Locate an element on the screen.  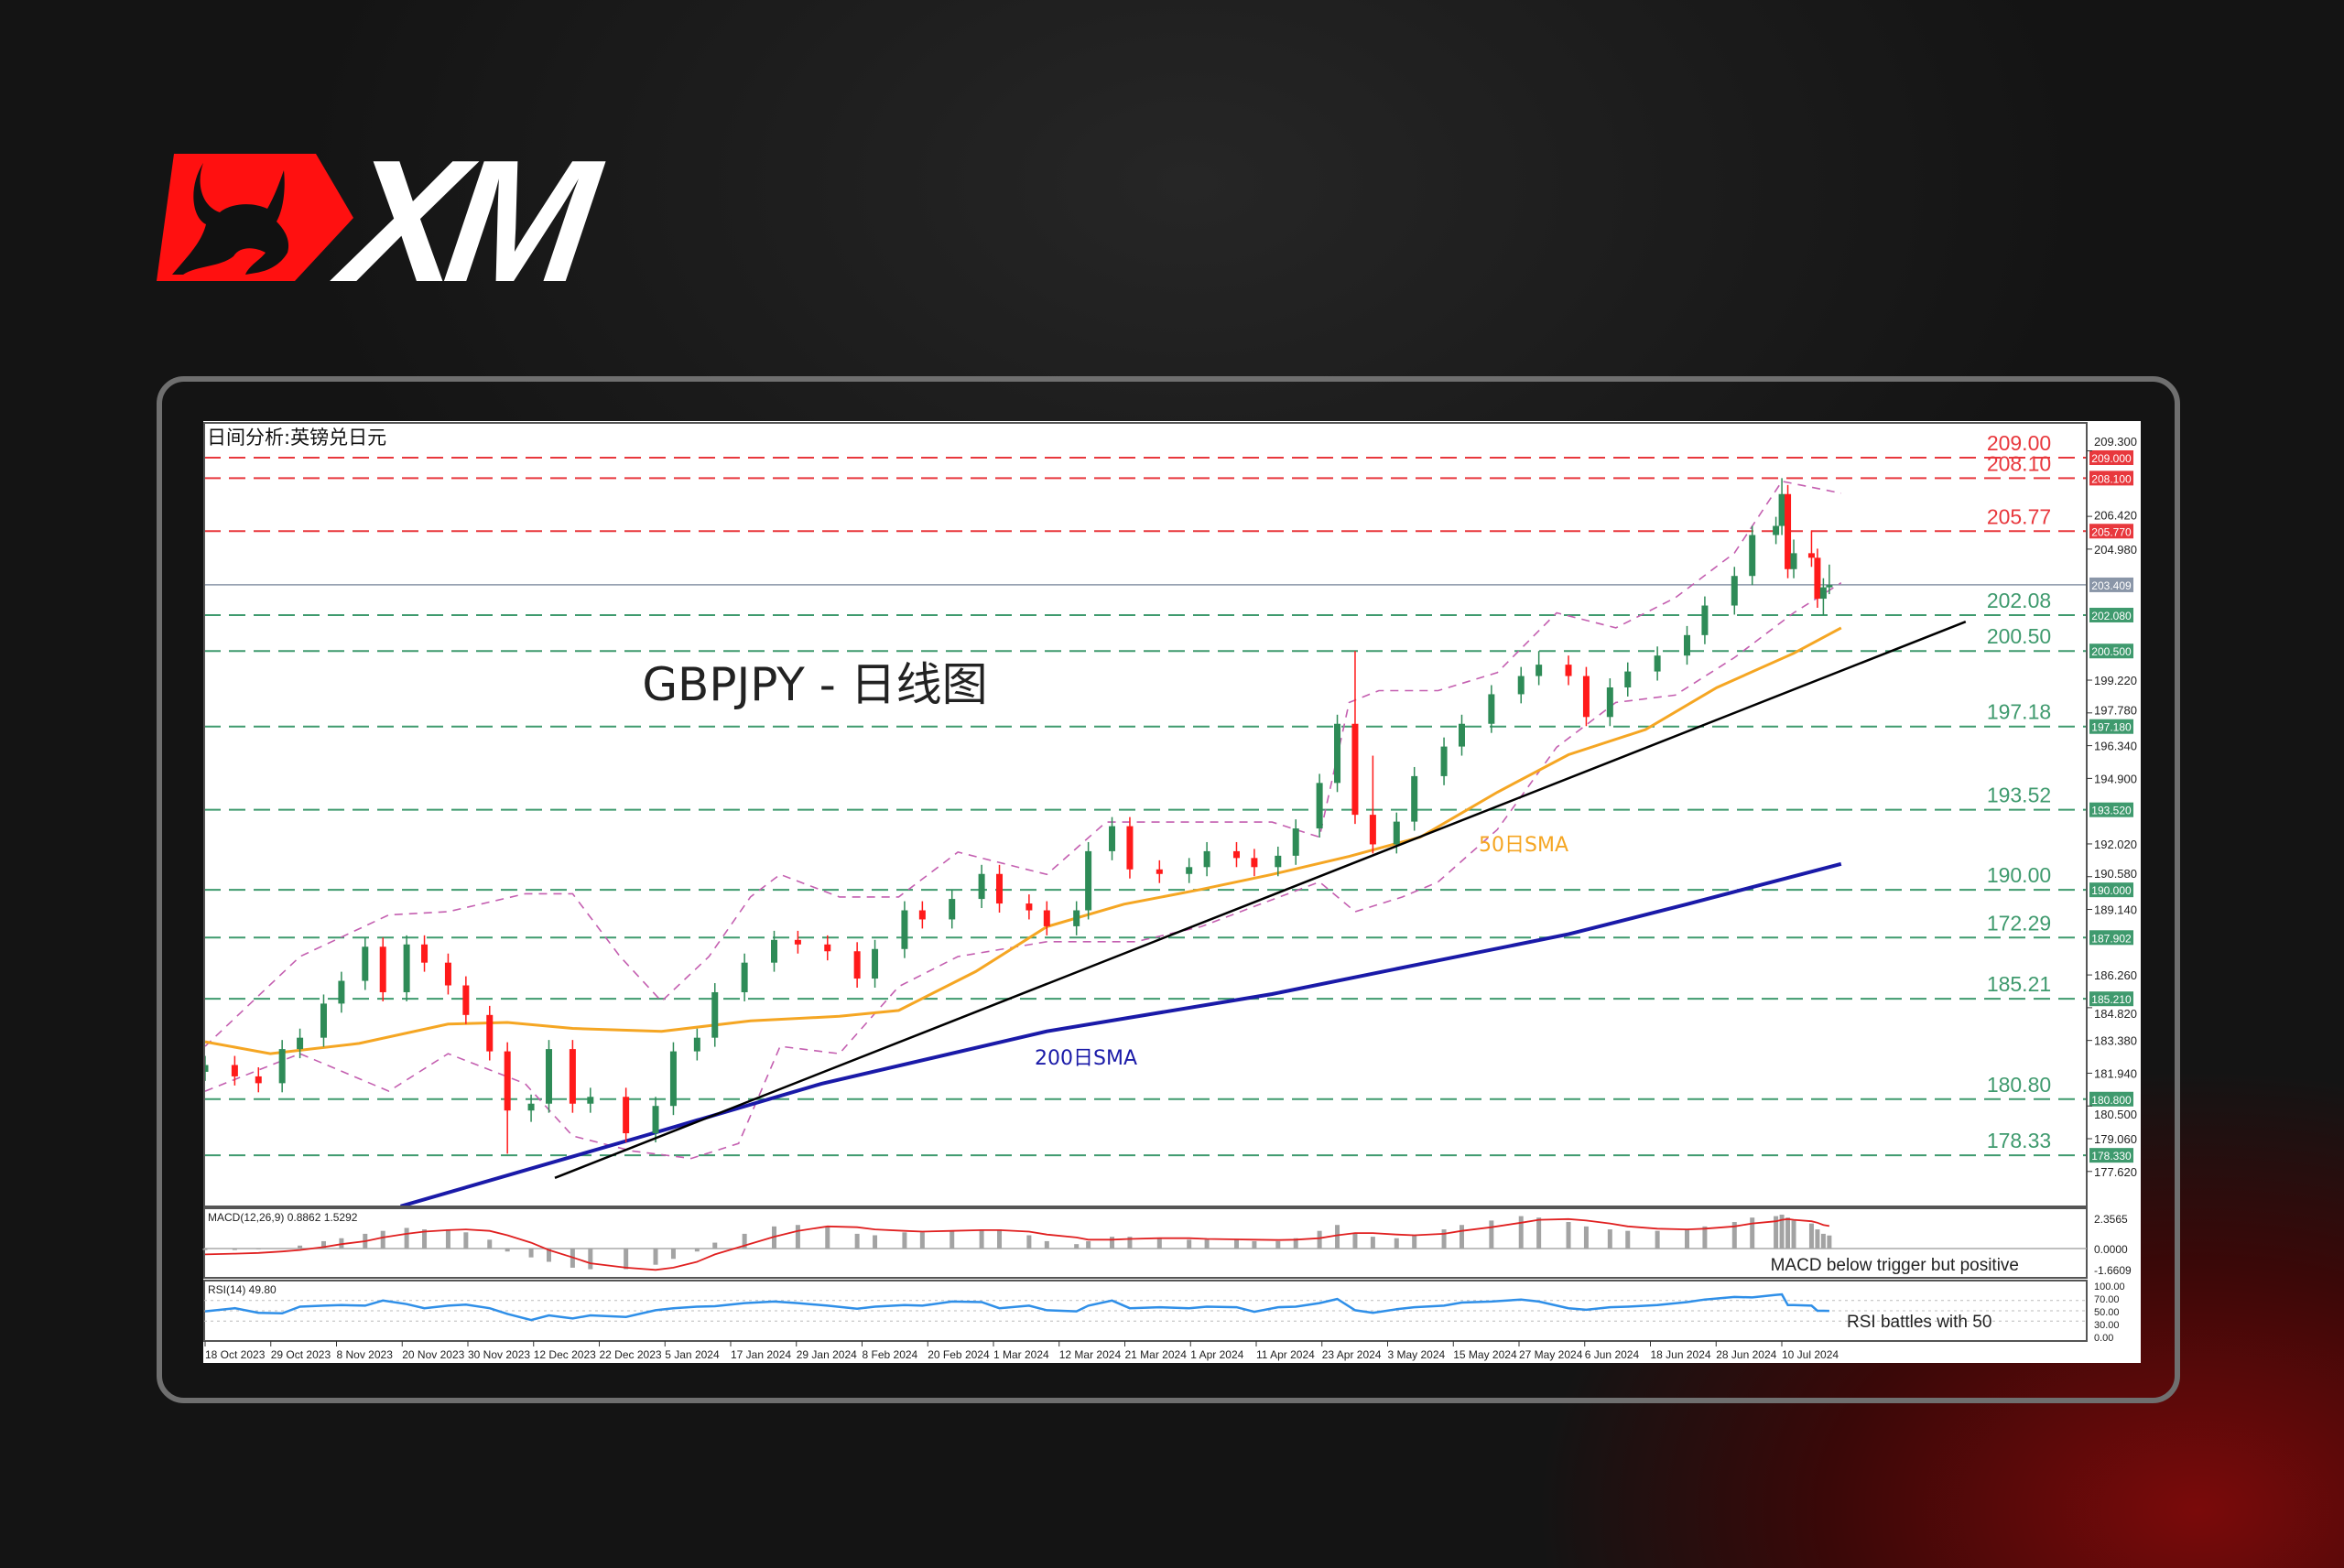
x-tick-label: 29 Oct 2023 is located at coordinates (301, 1355).